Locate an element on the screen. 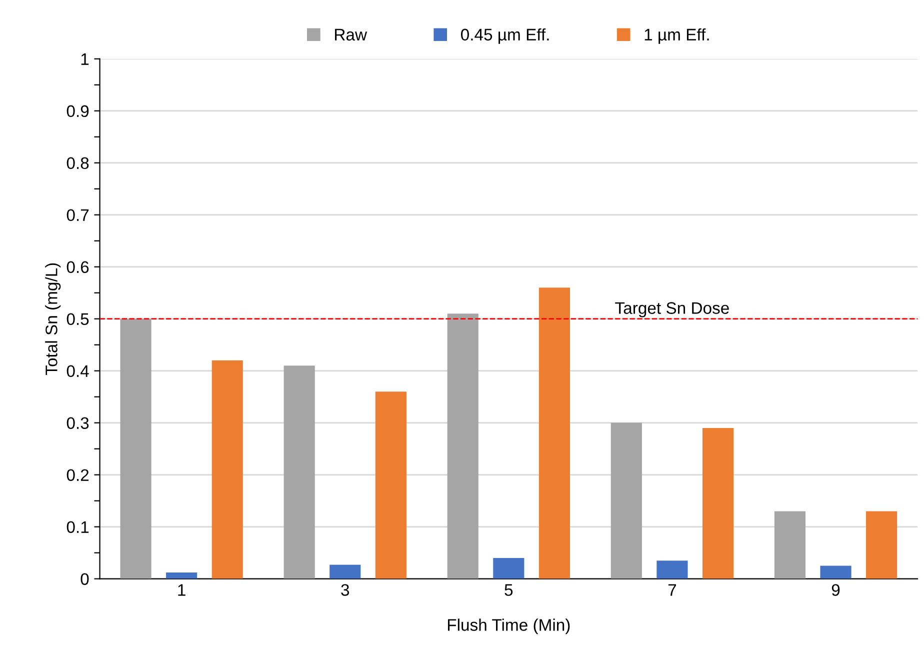  y-tick-label: 0.1 is located at coordinates (77, 527).